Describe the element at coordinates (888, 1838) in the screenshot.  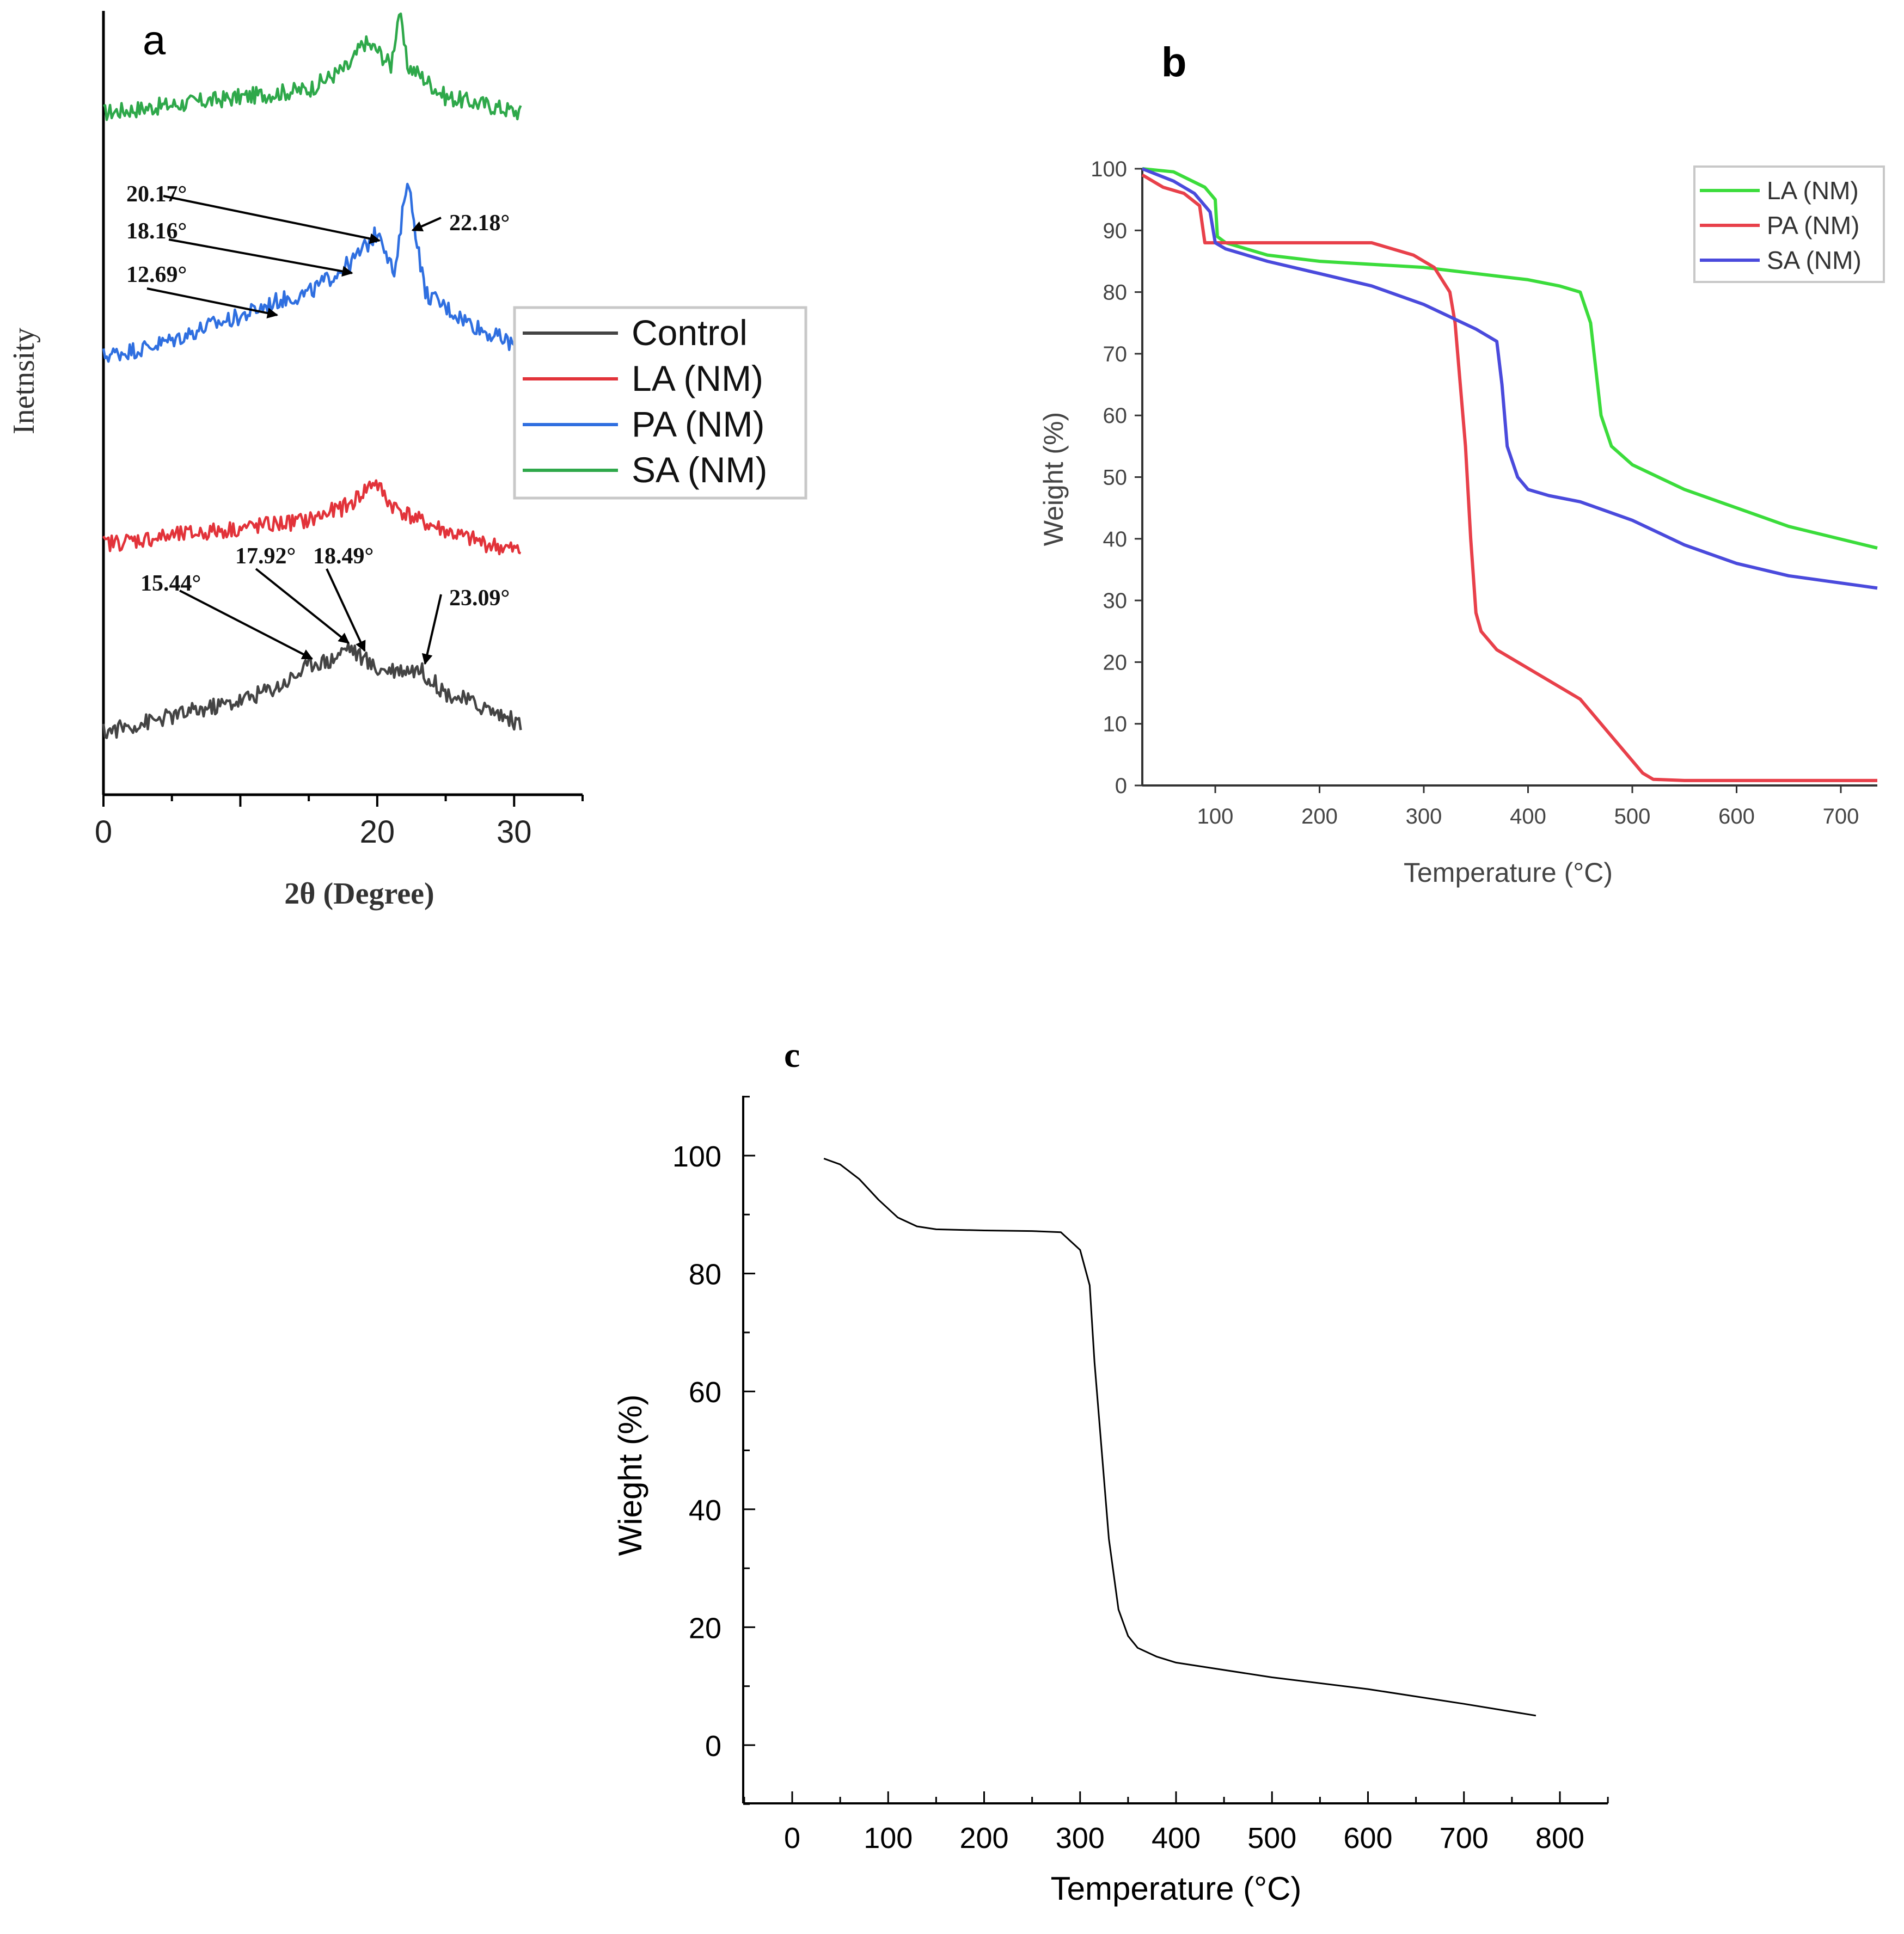
I see `c-x-tick-label: 100` at that location.